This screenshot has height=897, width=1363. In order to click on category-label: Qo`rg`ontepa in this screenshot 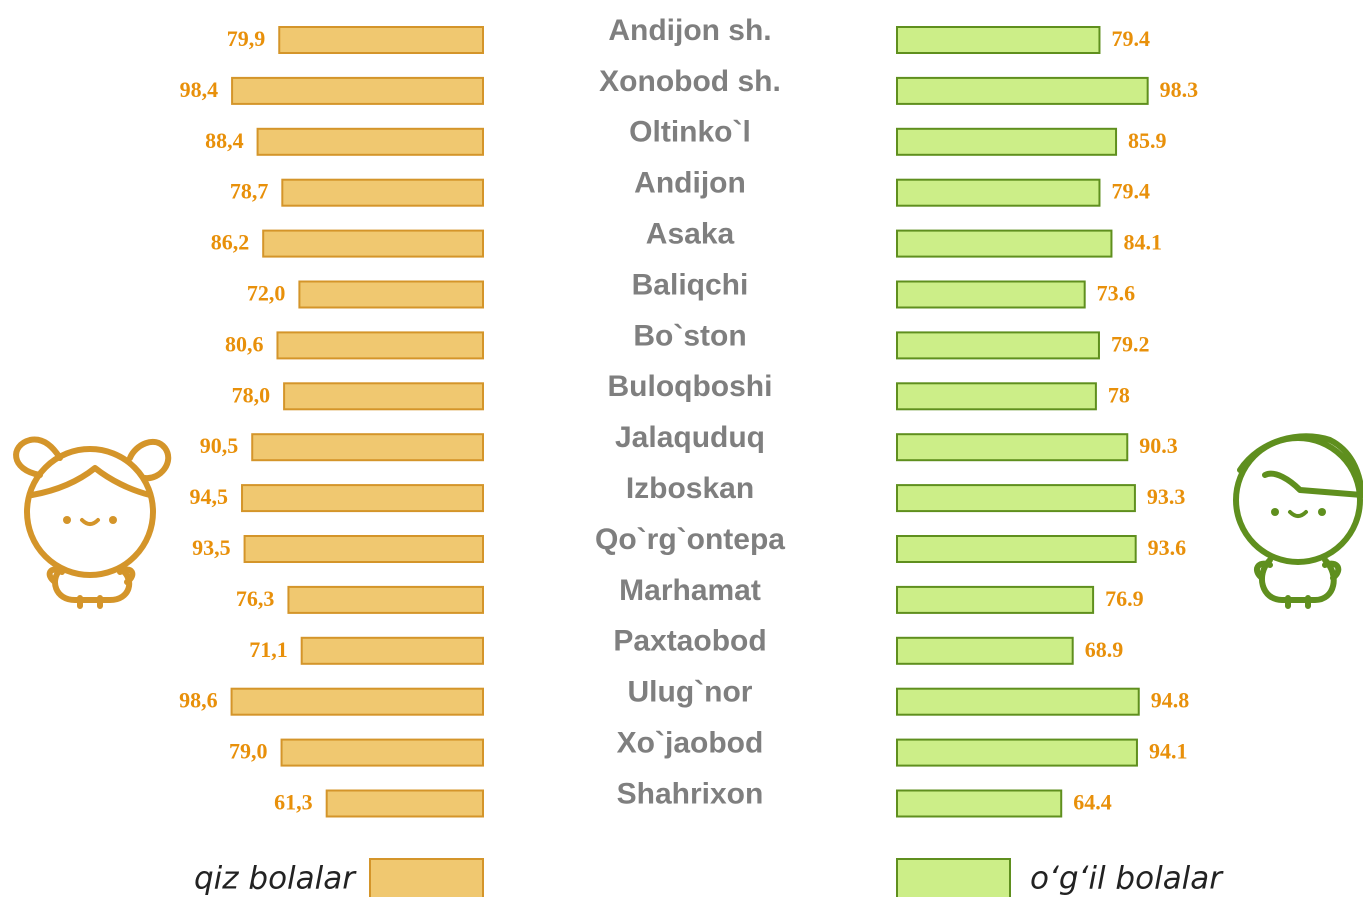, I will do `click(690, 539)`.